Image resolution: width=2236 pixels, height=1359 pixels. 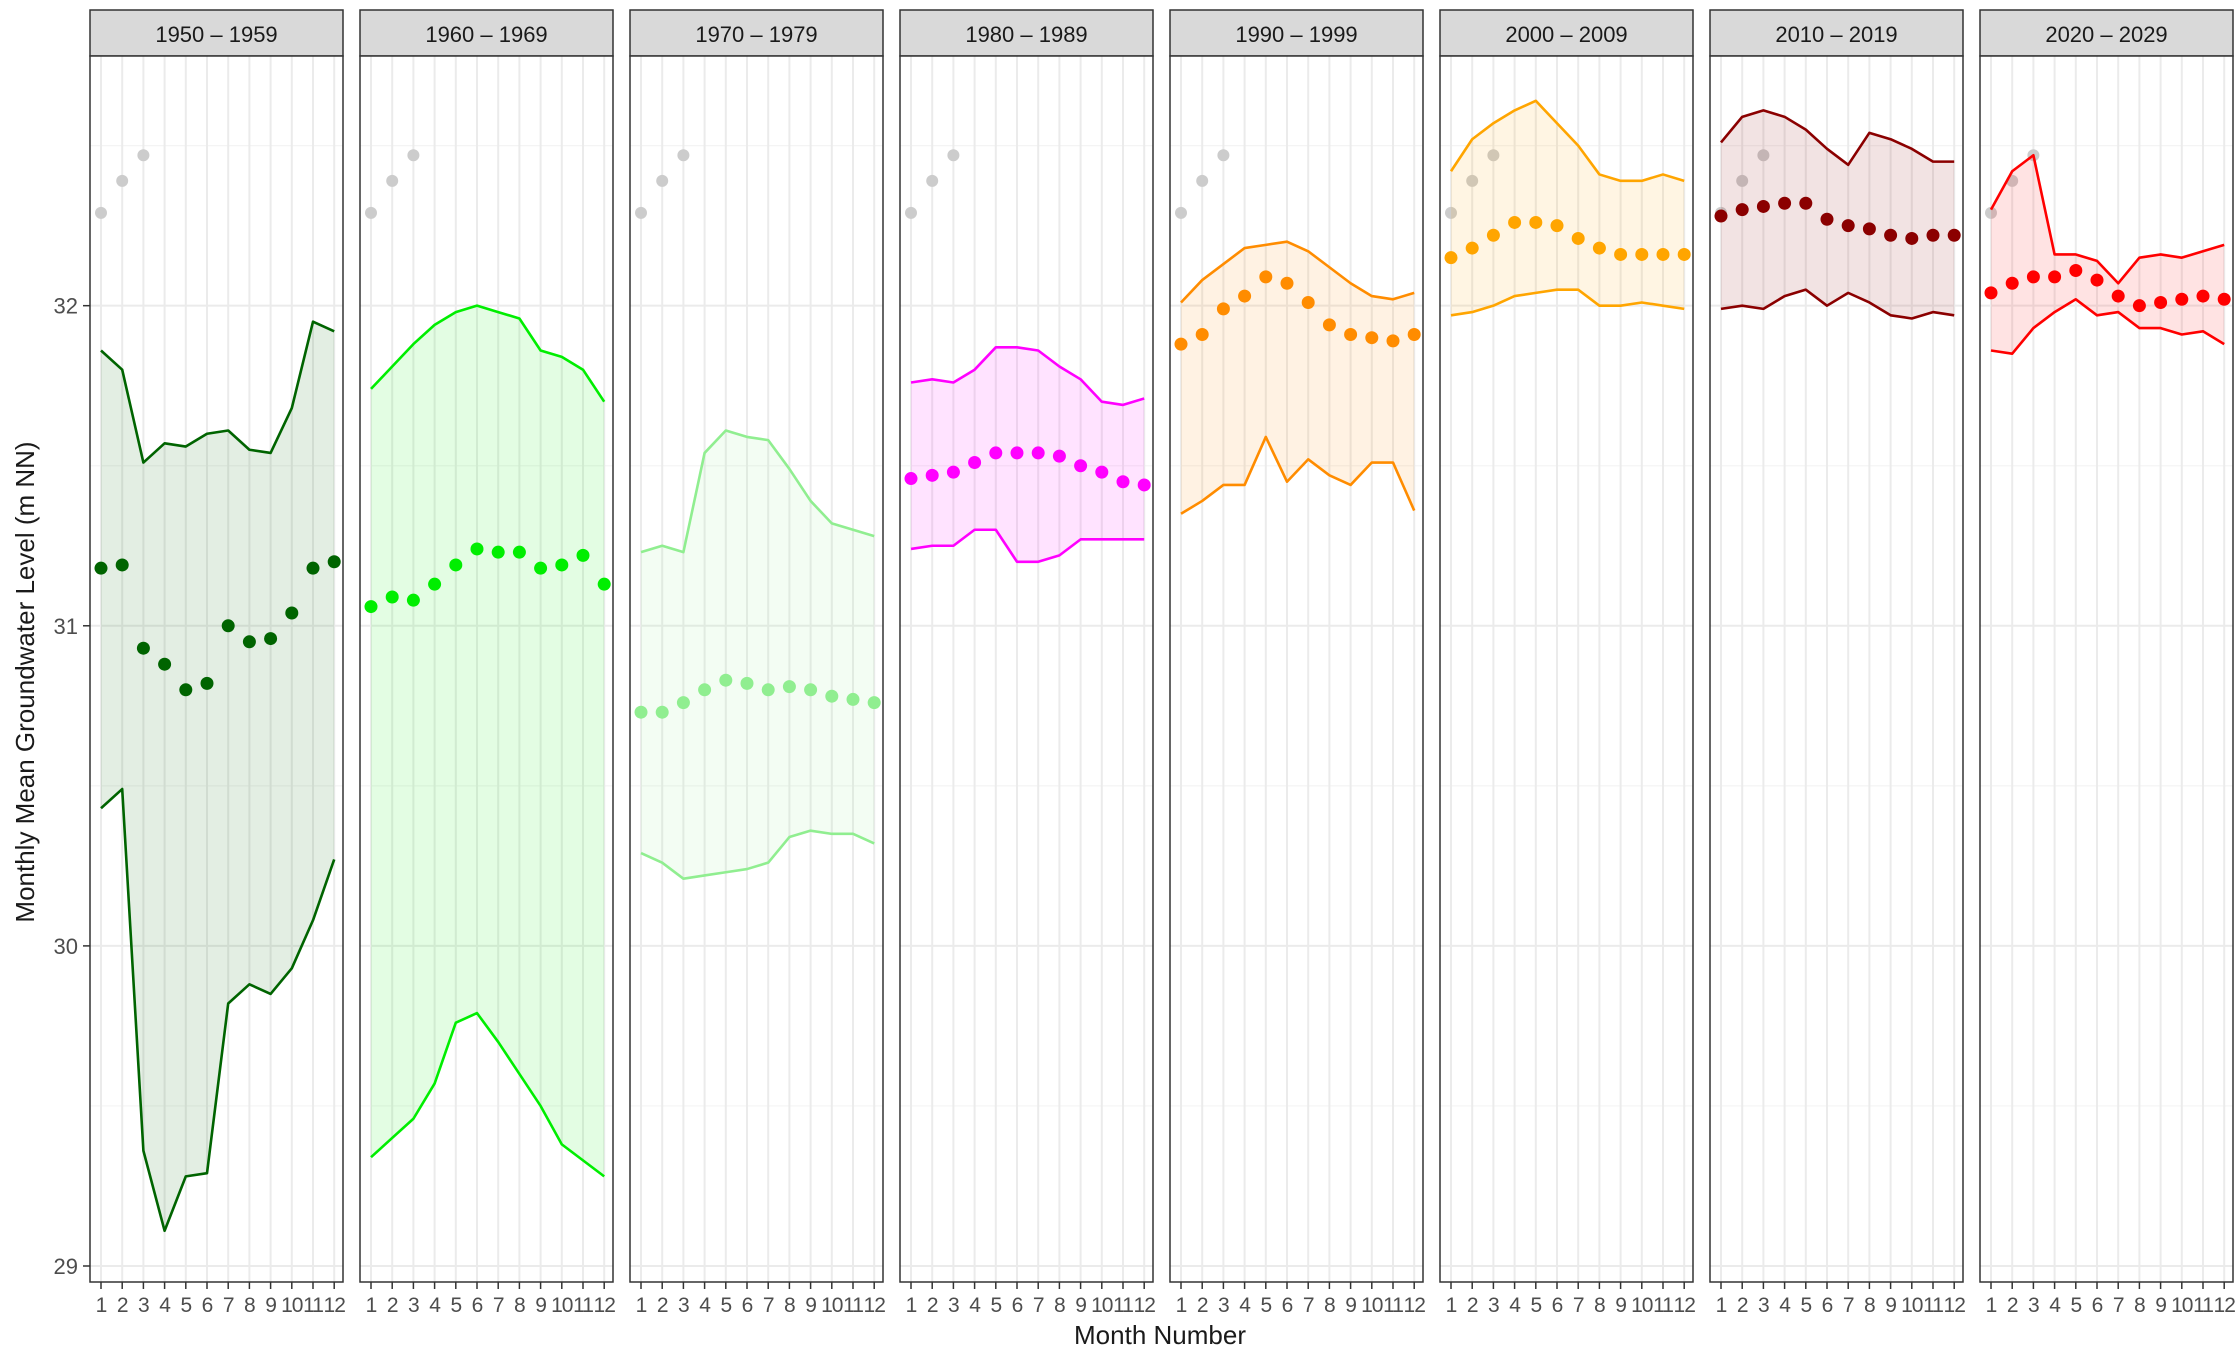 What do you see at coordinates (66, 306) in the screenshot?
I see `y-tick-label: 32` at bounding box center [66, 306].